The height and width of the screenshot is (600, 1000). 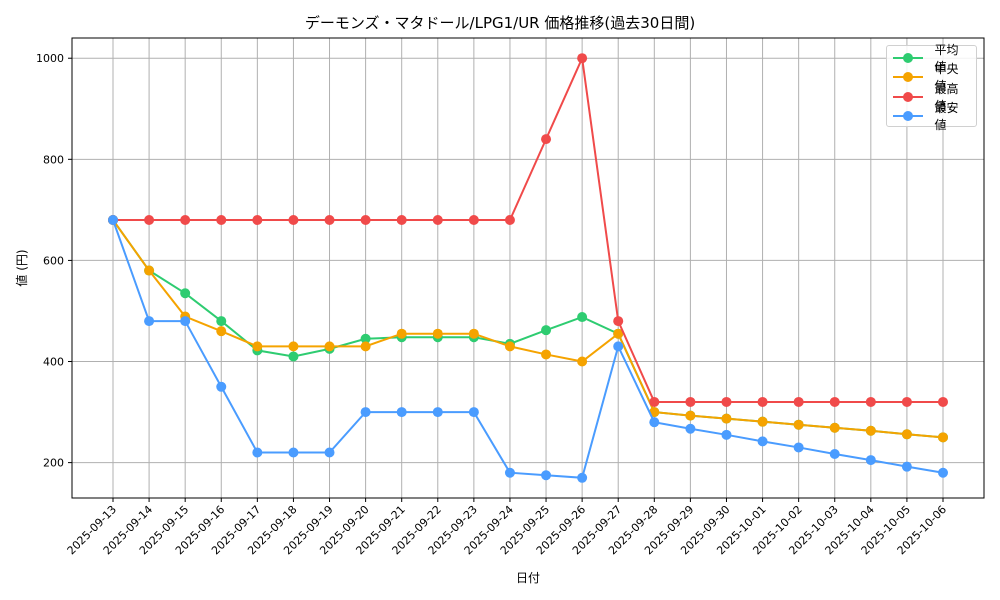 I want to click on y-tick-label: 600, so click(x=53, y=260).